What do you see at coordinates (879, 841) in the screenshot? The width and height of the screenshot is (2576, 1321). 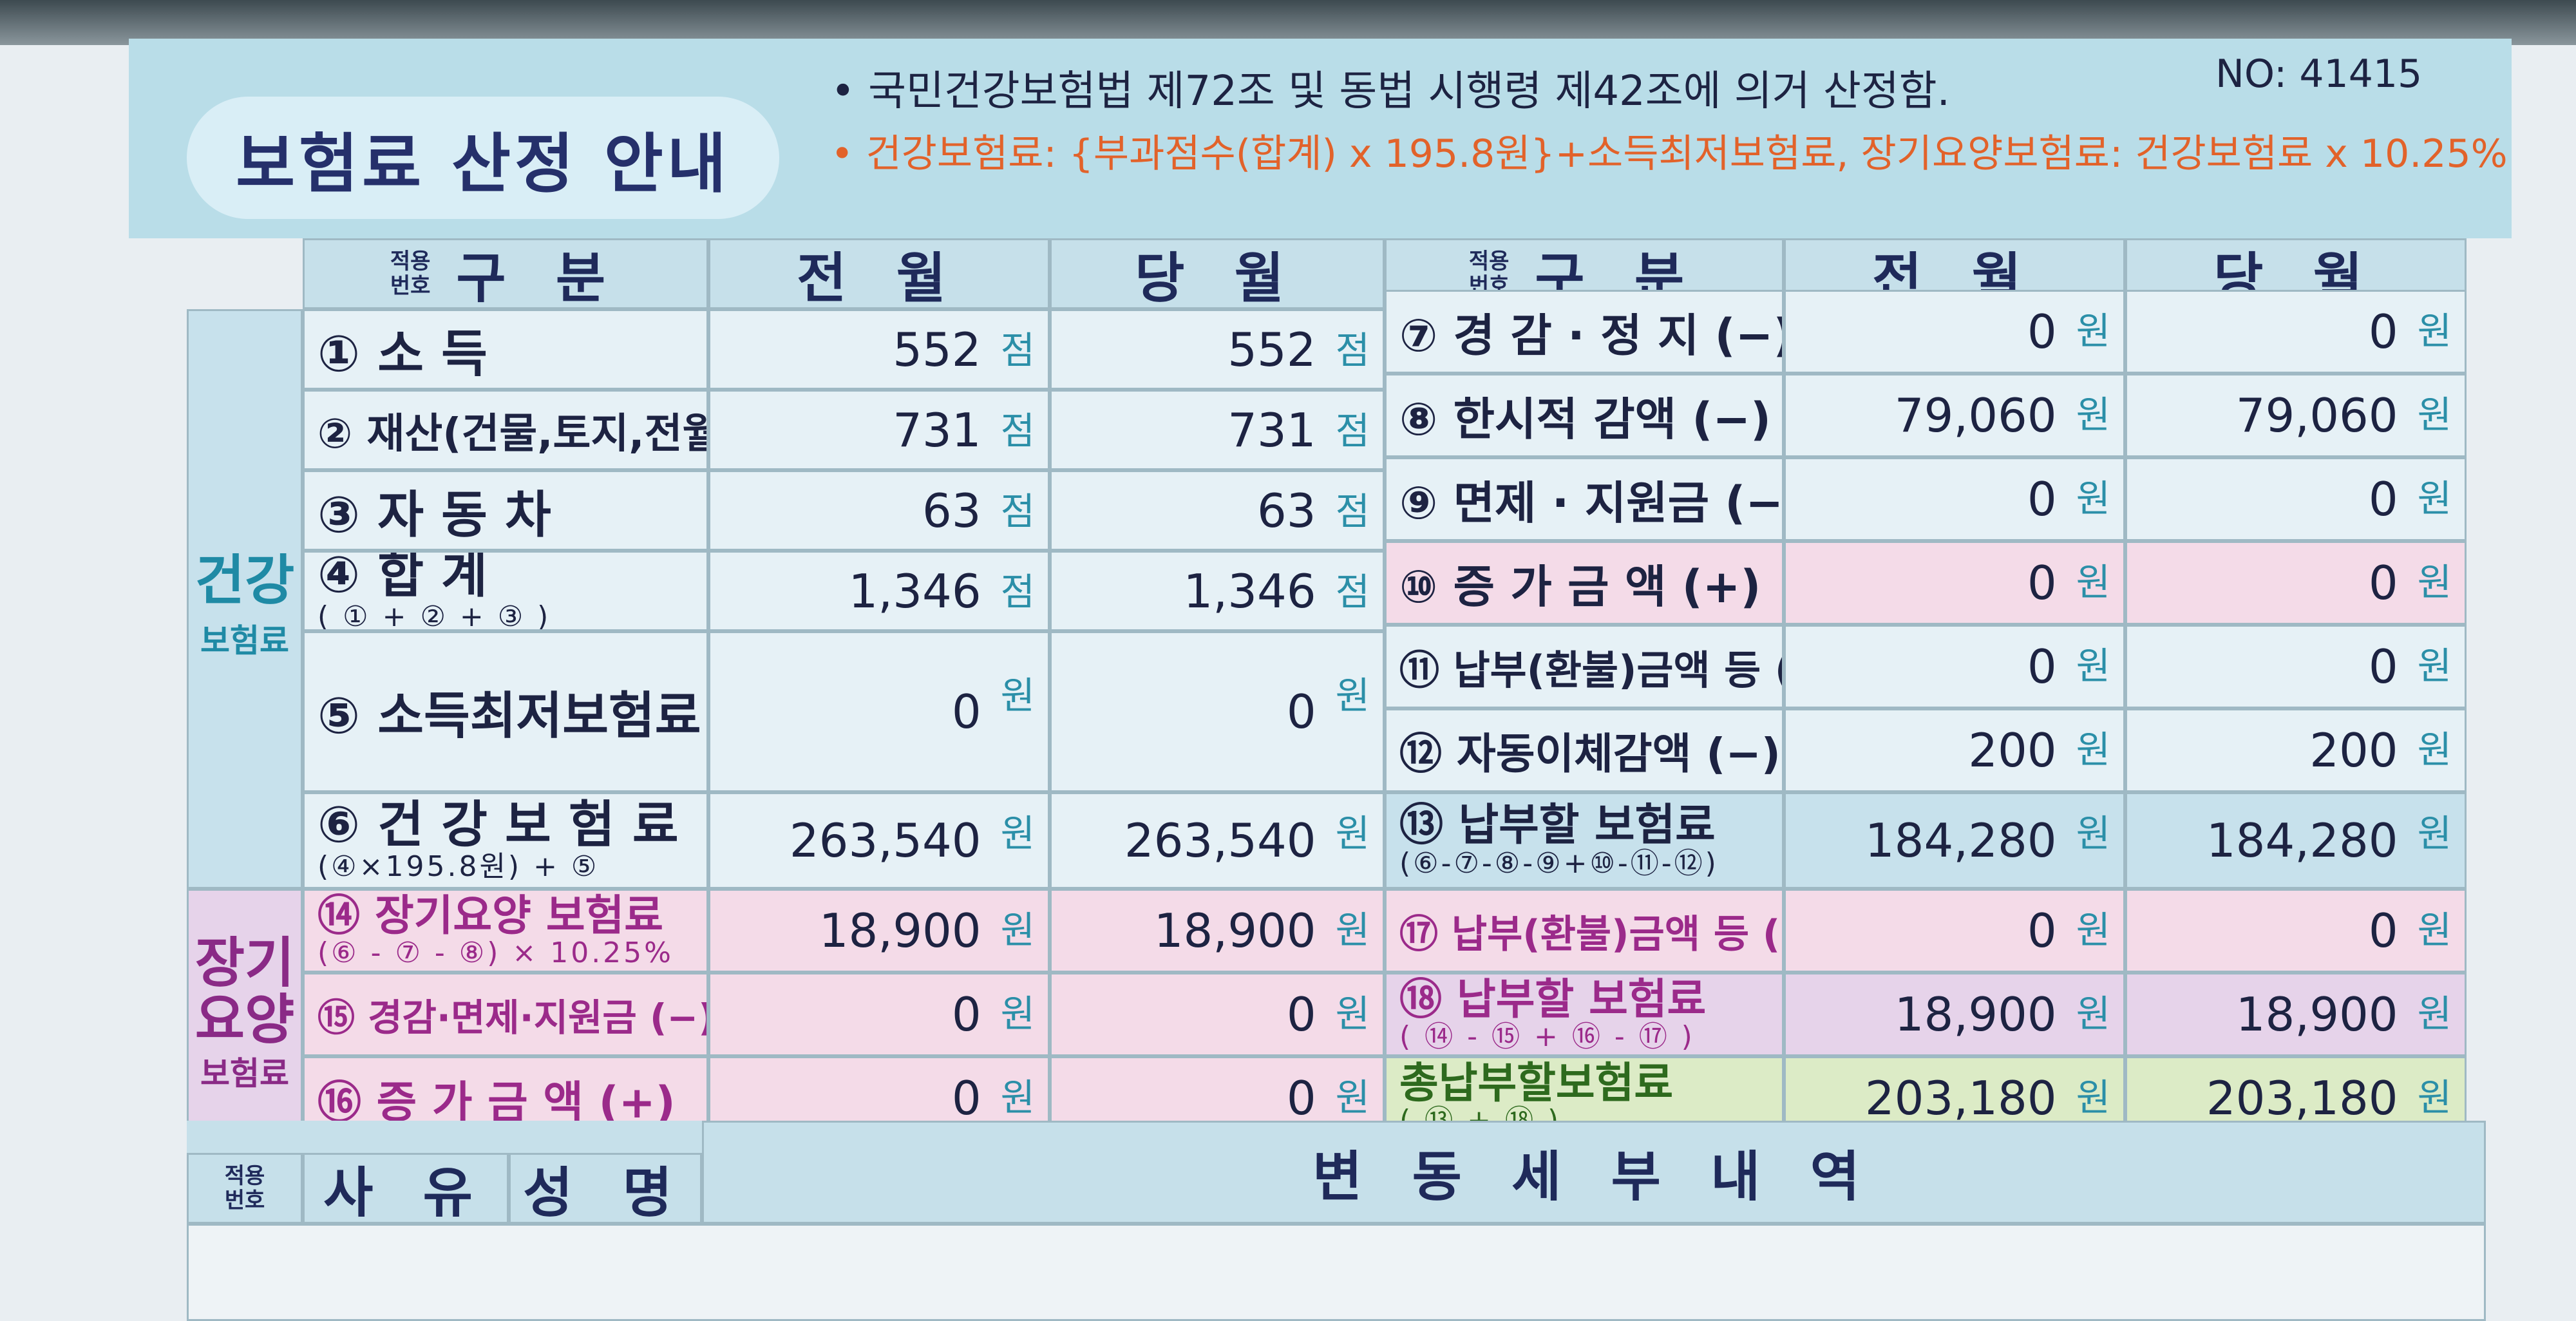 I see `value-health-premium-prev: 263,540 원` at bounding box center [879, 841].